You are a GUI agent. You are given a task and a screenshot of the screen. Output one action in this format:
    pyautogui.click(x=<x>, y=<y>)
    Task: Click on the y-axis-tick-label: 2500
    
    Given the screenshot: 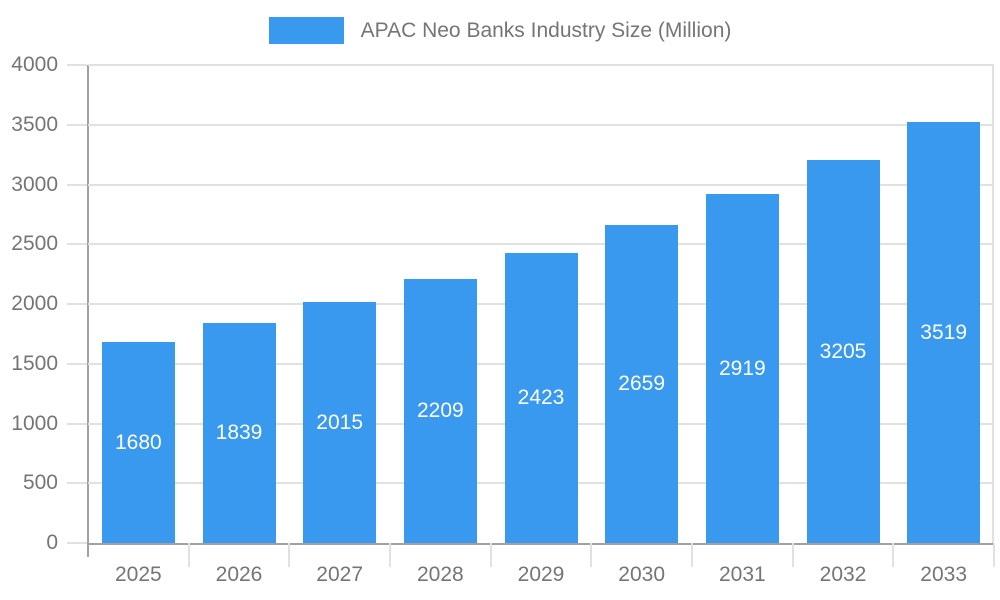 What is the action you would take?
    pyautogui.click(x=34, y=244)
    